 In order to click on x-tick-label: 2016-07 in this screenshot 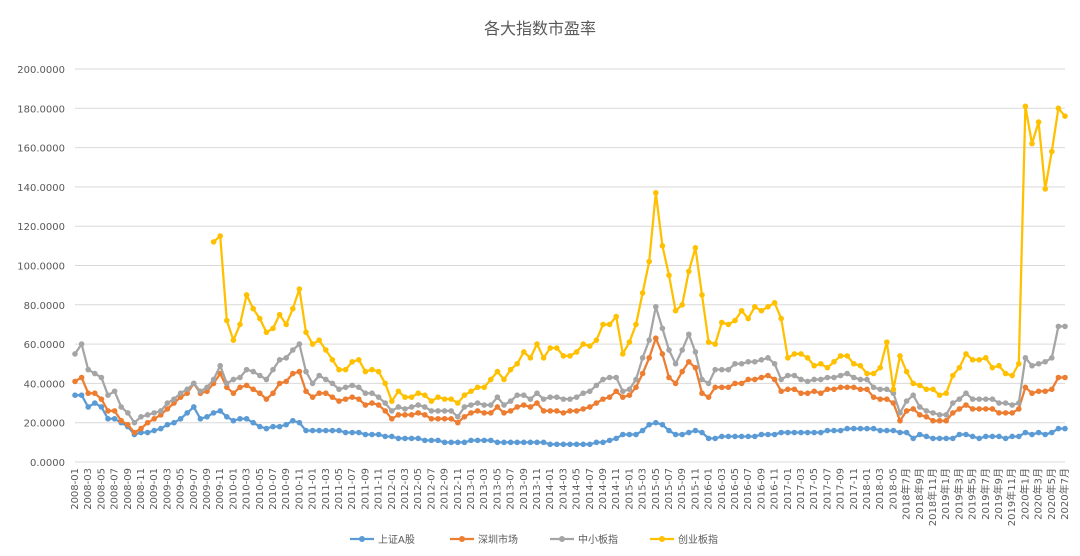, I will do `click(748, 489)`.